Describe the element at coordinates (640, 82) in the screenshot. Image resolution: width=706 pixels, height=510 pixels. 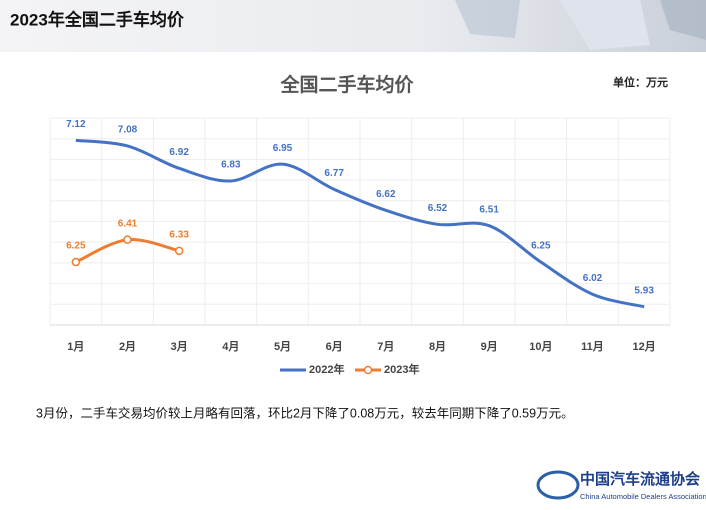
I see `unit-label: 单位：万元` at that location.